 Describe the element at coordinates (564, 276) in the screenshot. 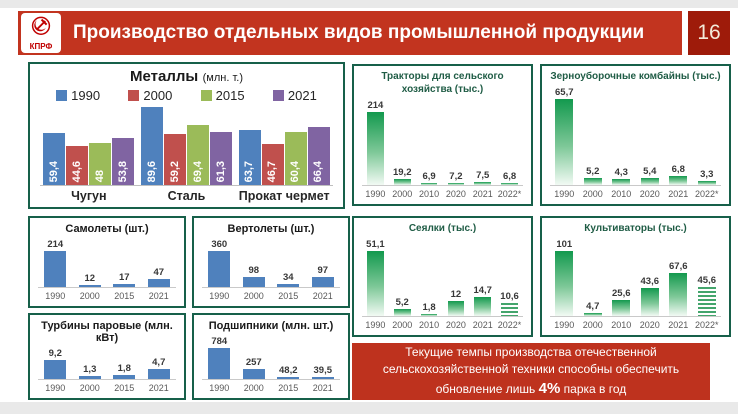

I see `bar-column: 101` at that location.